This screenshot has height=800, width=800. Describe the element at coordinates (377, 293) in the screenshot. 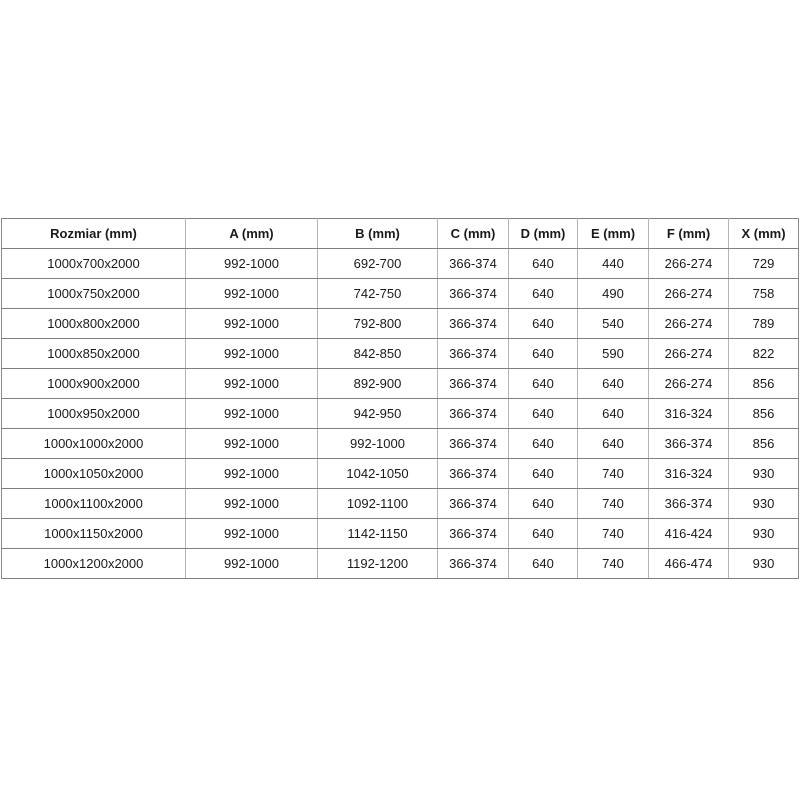

I see `dimension-cell: 742-750` at that location.